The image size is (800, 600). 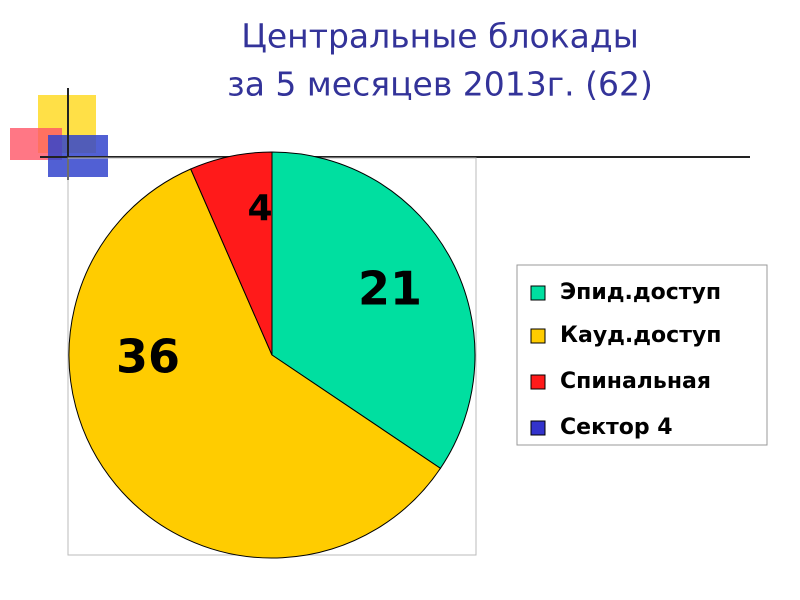 I want to click on legend-label: Спинальная, so click(x=635, y=381).